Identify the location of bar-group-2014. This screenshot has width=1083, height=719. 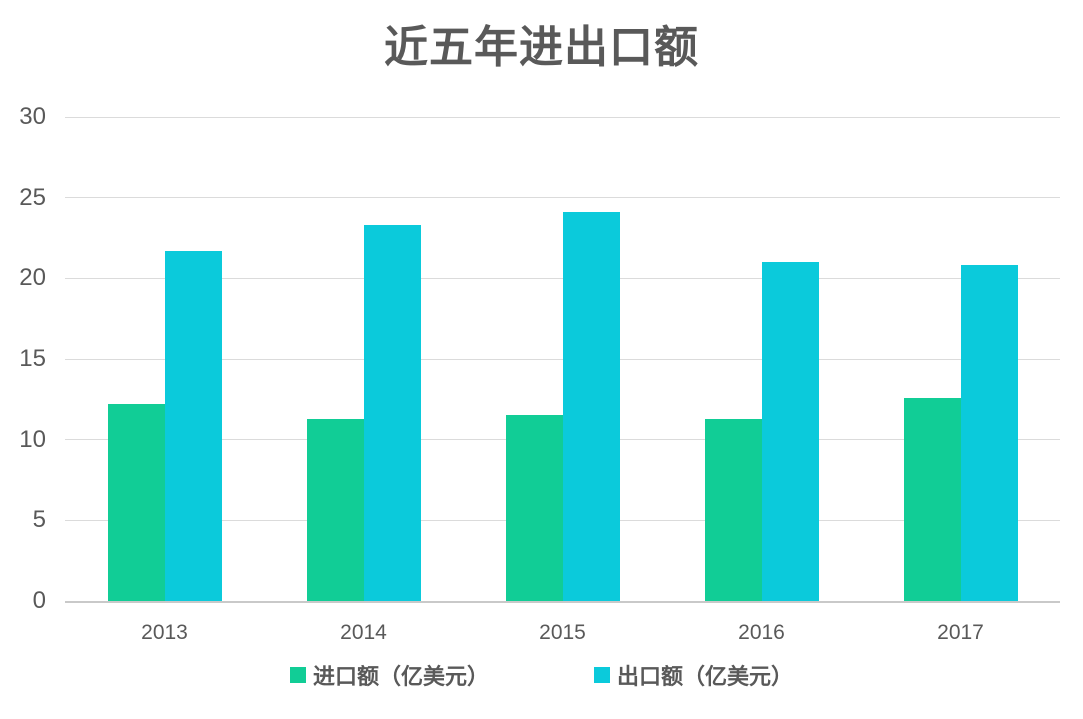
(363, 359).